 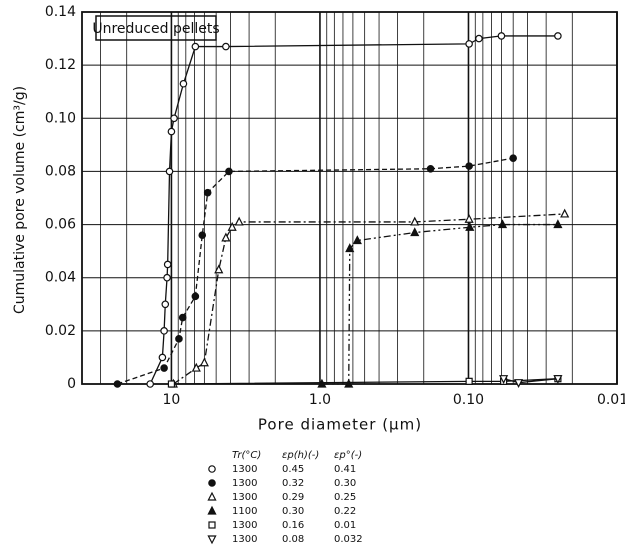 I want to click on y-tick-label: 0.10, so click(x=60, y=118).